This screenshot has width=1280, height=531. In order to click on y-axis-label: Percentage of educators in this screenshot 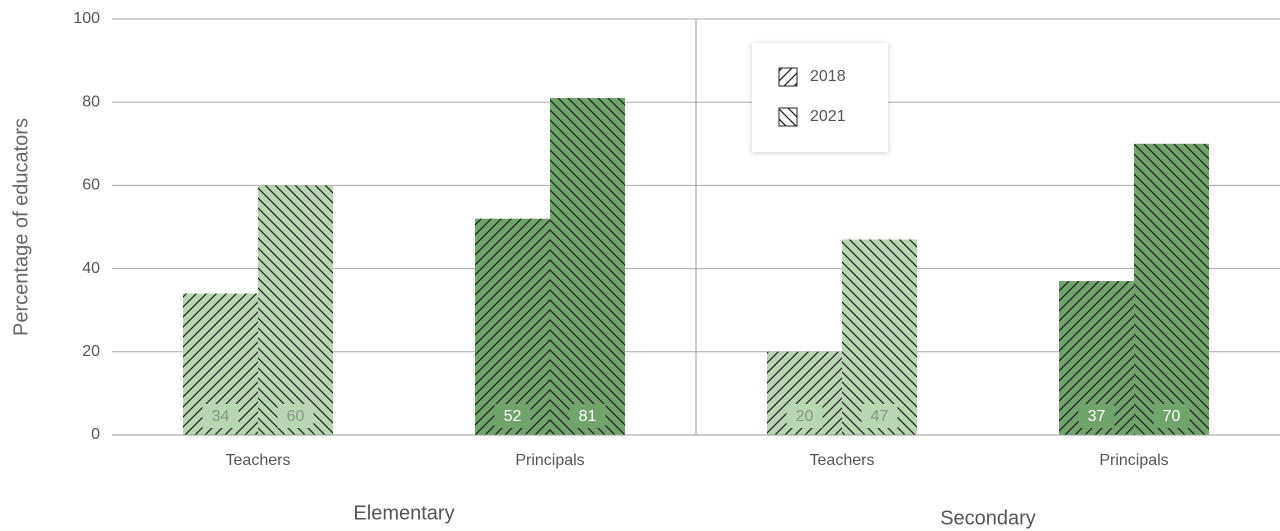, I will do `click(21, 227)`.